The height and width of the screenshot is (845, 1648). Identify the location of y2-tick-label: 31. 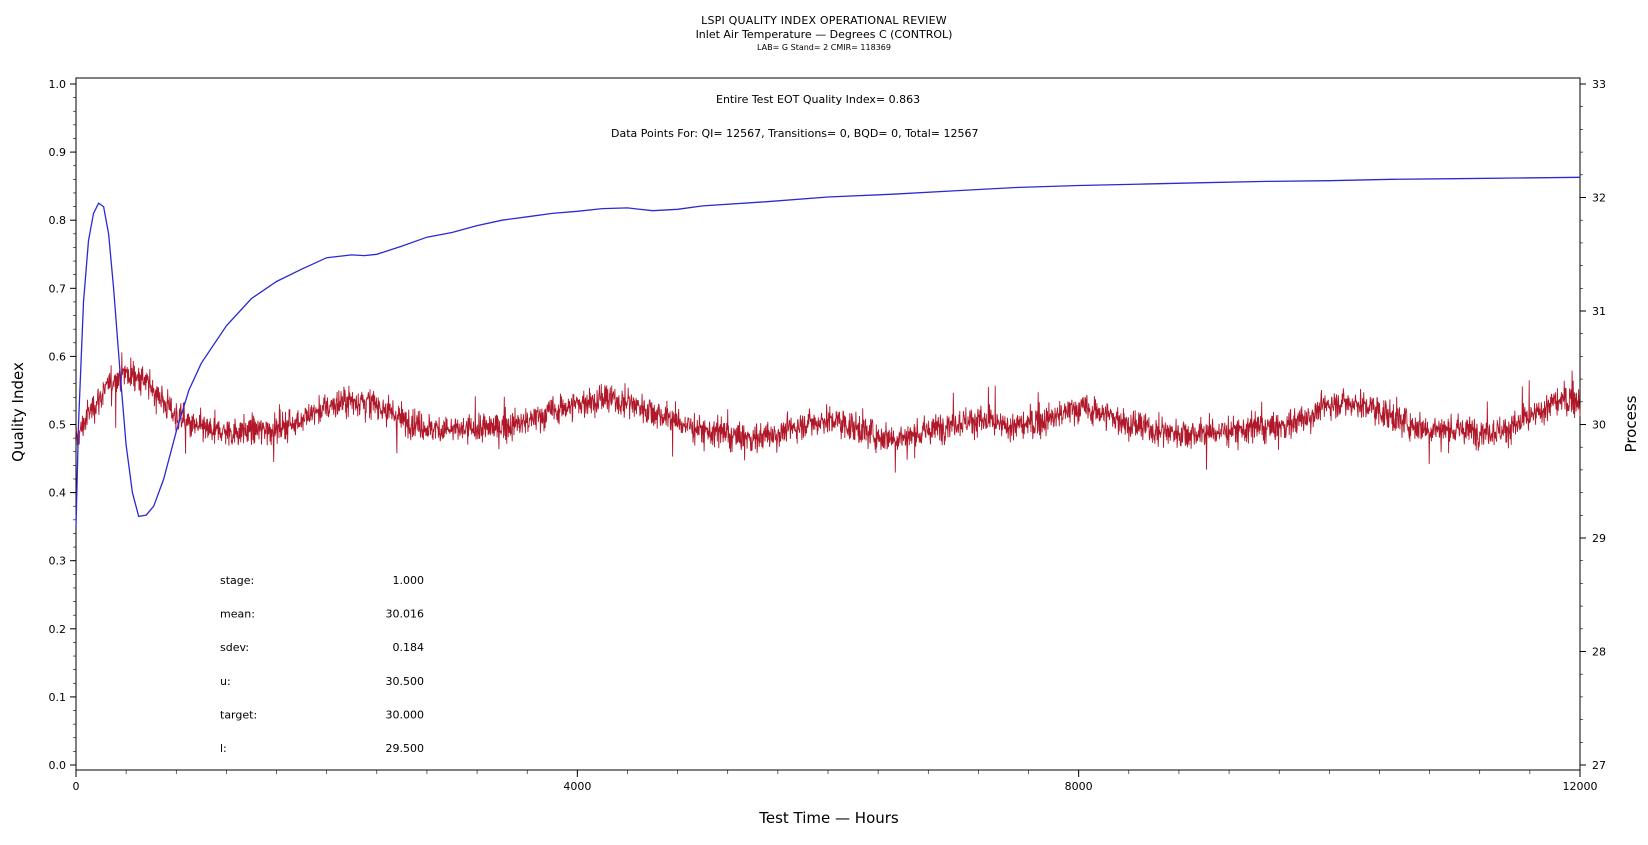
(1599, 311).